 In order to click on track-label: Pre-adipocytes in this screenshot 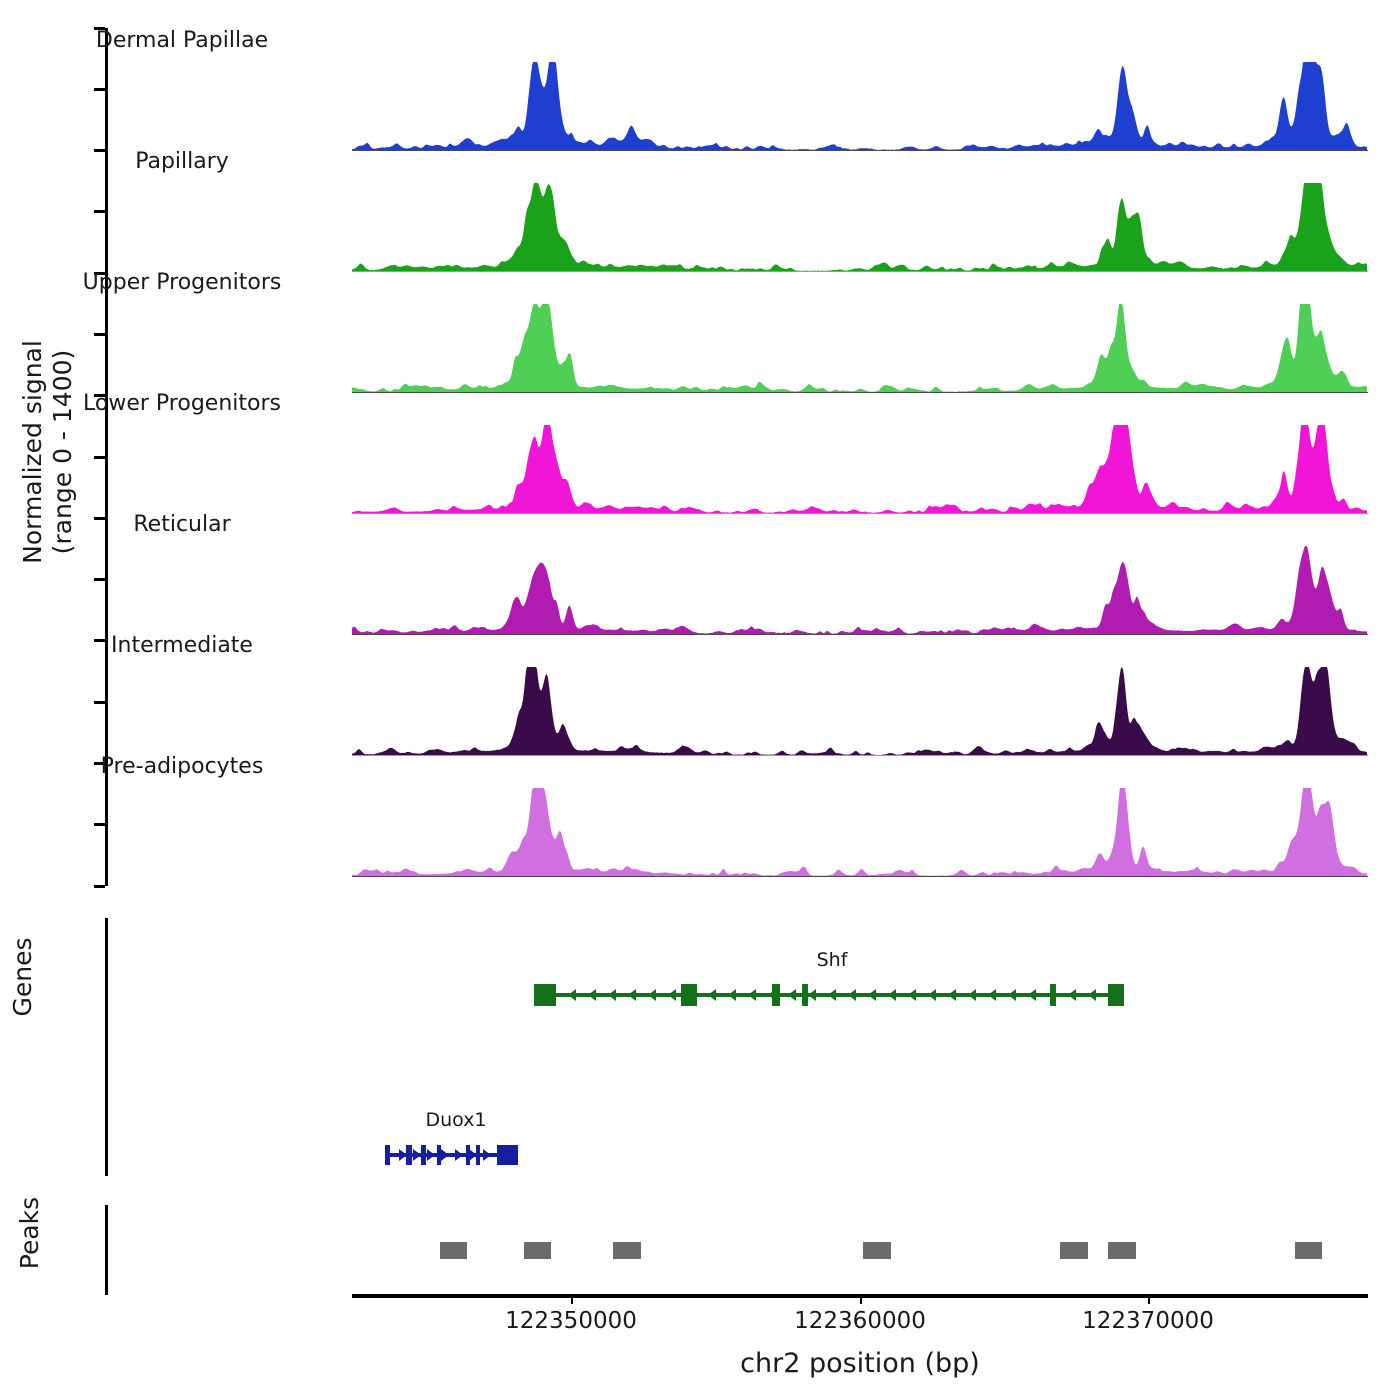, I will do `click(182, 766)`.